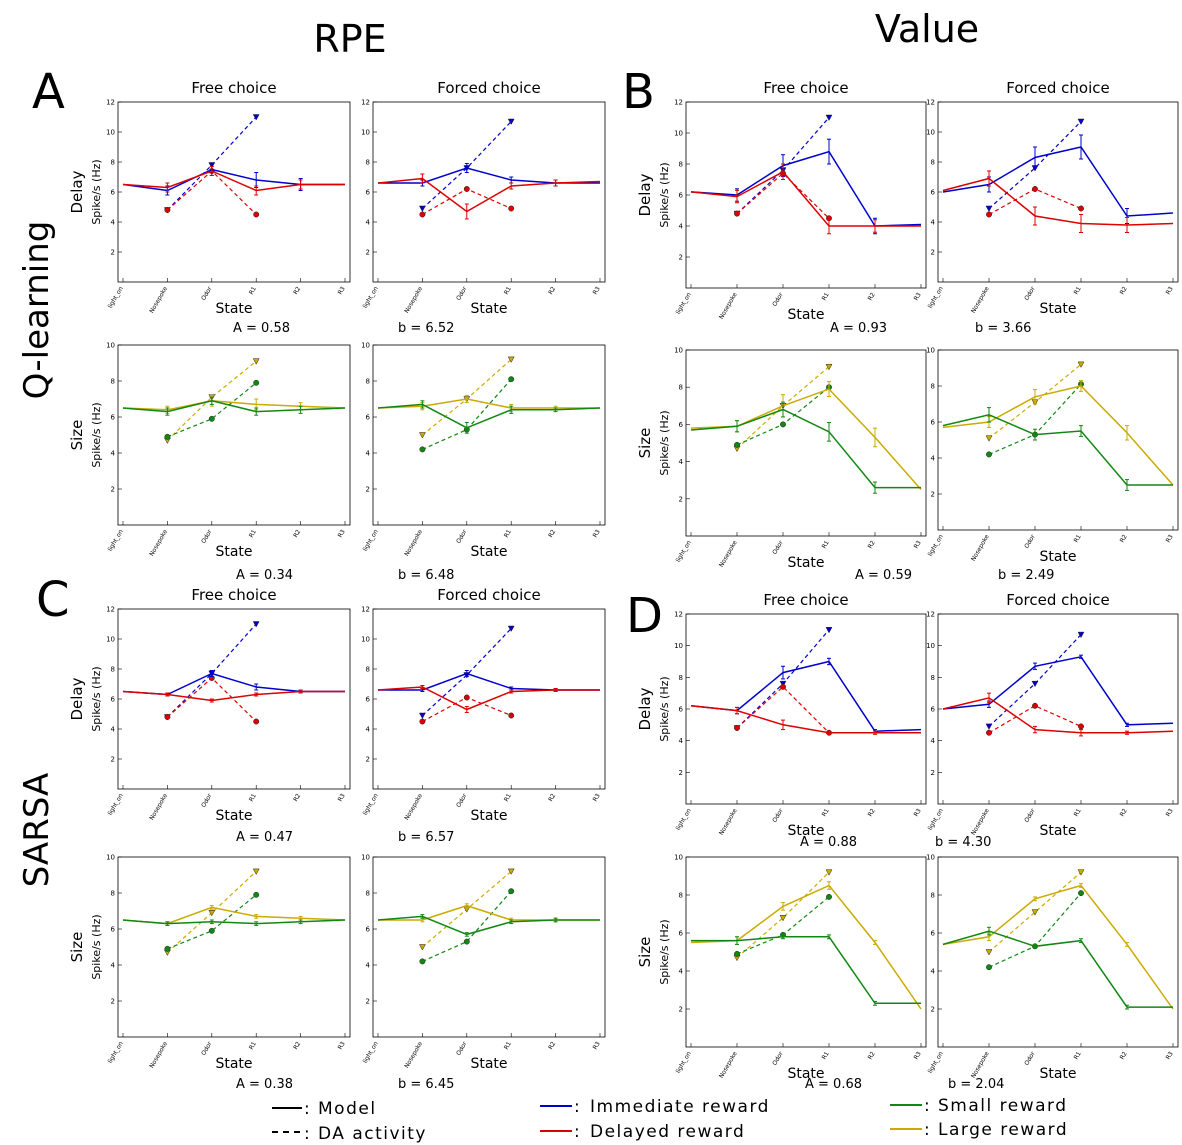 This screenshot has width=1182, height=1145. Describe the element at coordinates (53, 600) in the screenshot. I see `panel-letter-c: C` at that location.